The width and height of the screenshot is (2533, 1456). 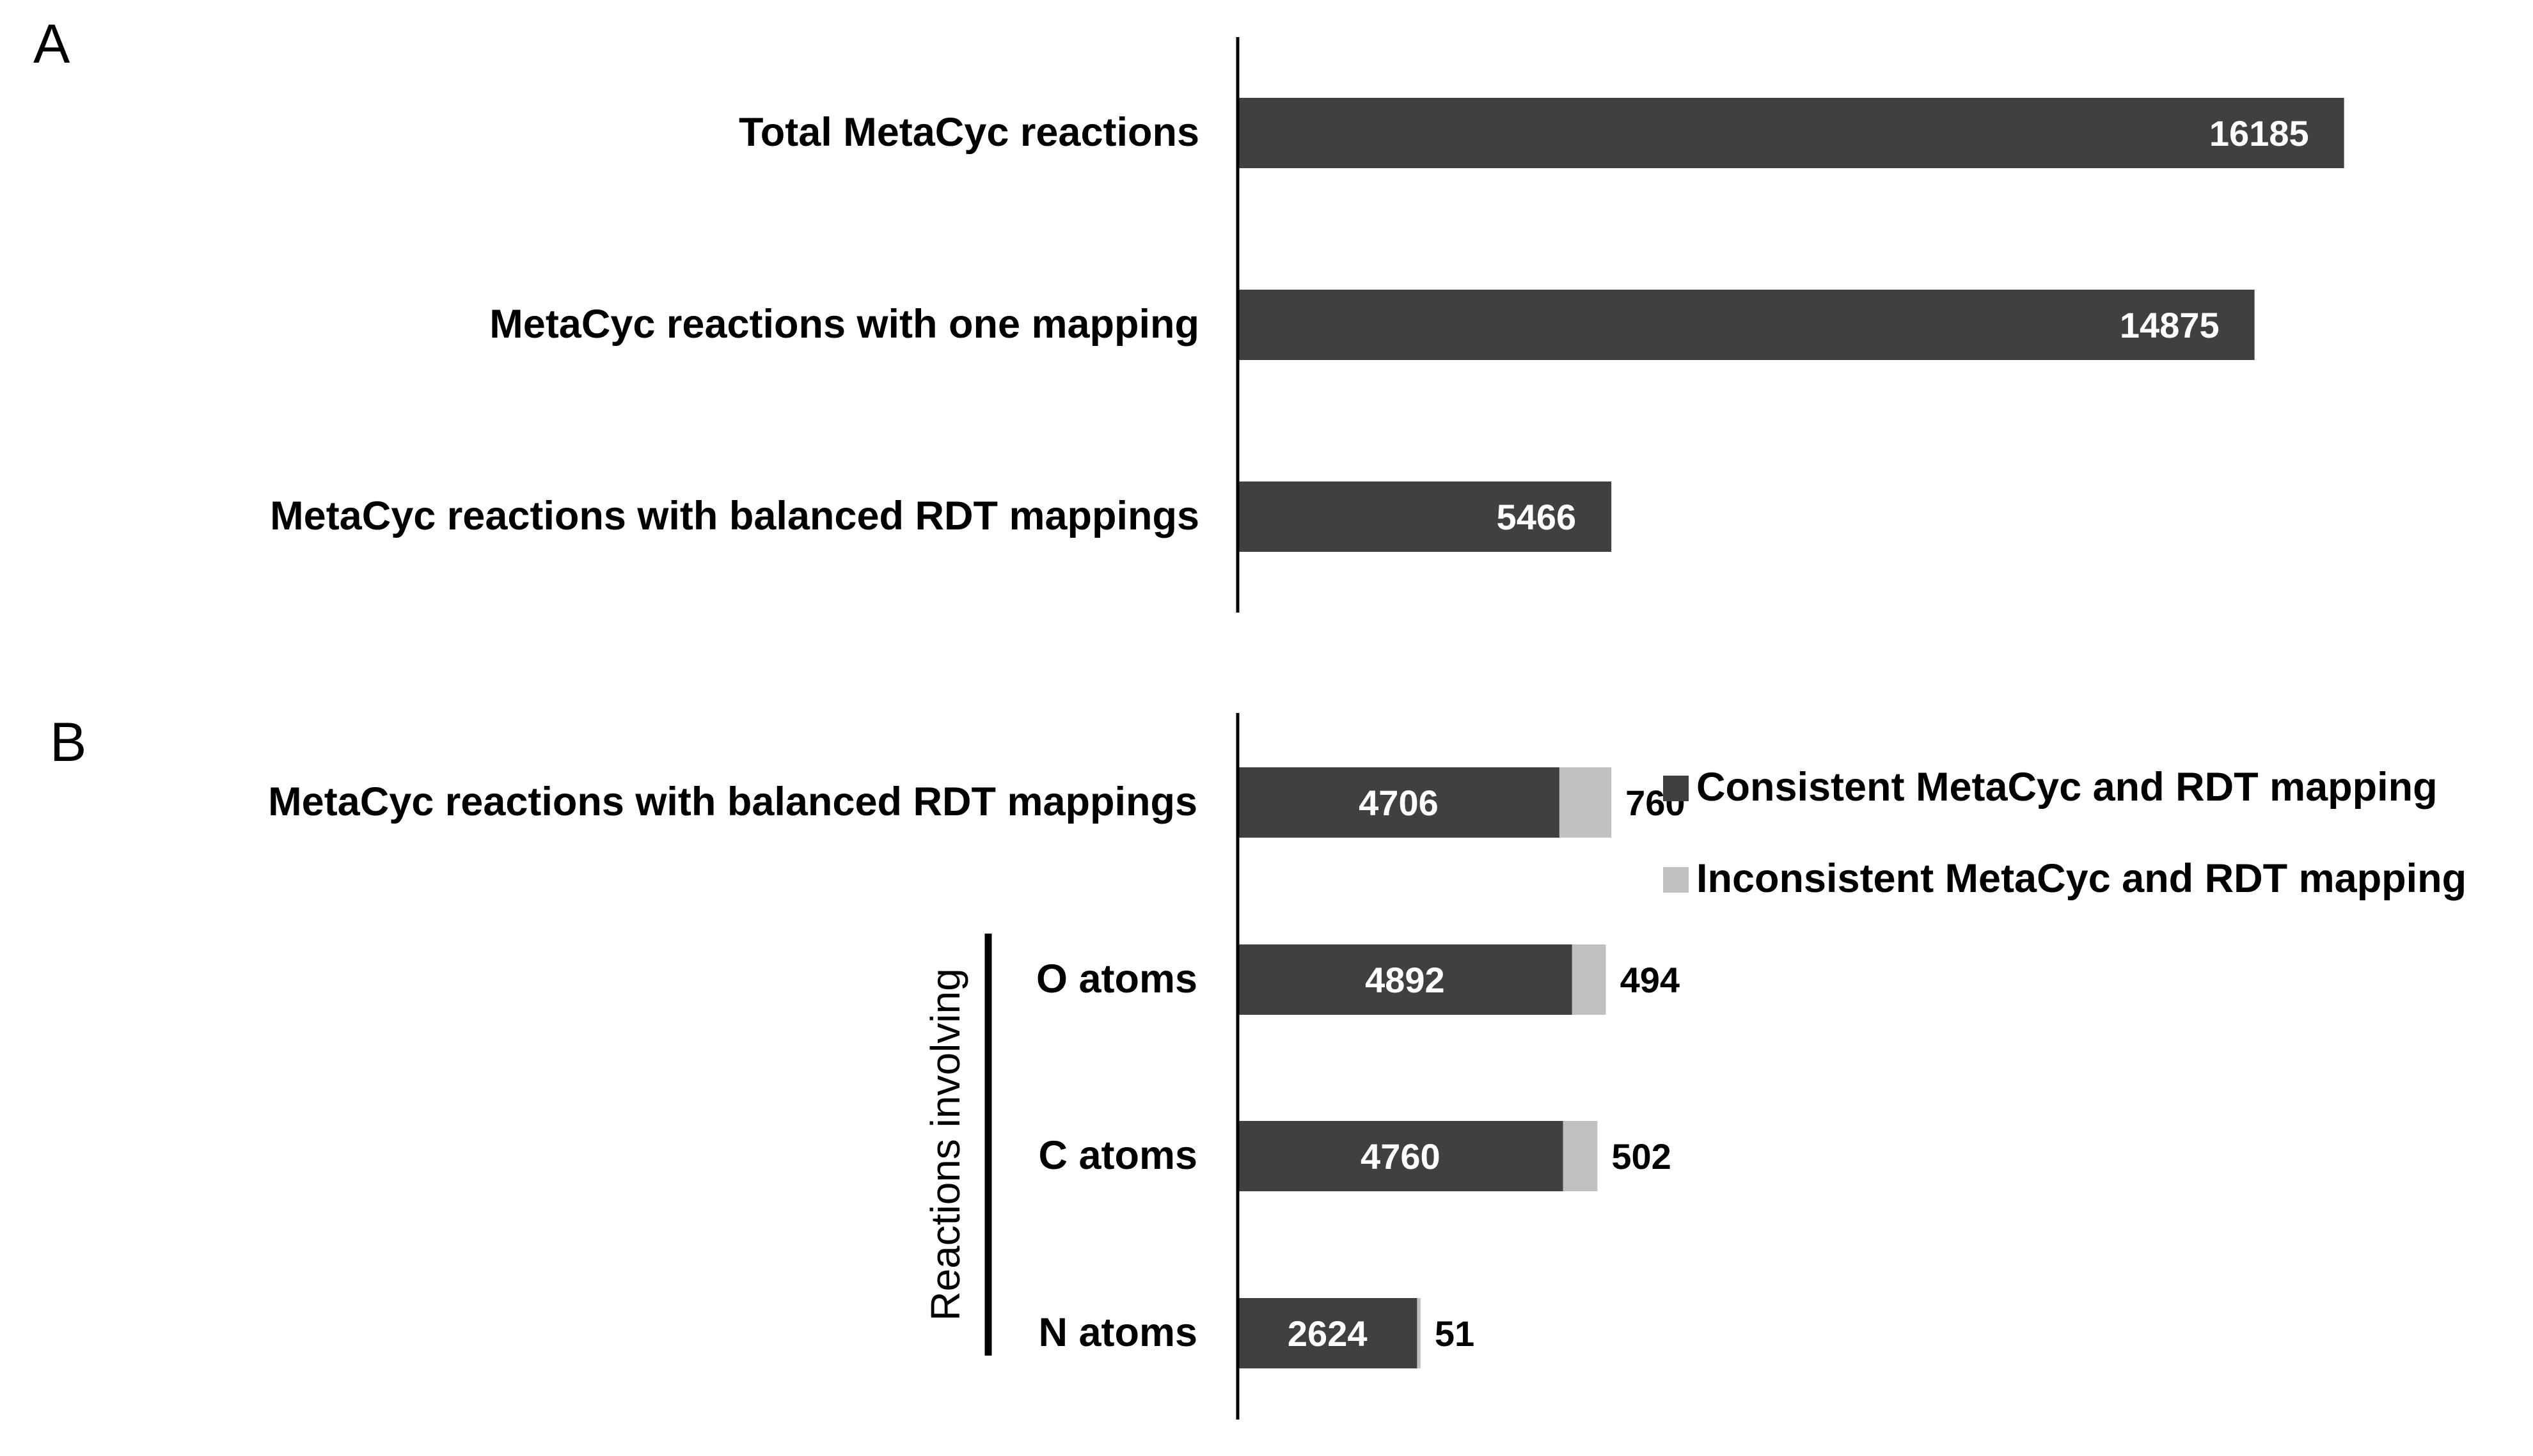 I want to click on bar-value-label-consistent: 4892, so click(x=1405, y=980).